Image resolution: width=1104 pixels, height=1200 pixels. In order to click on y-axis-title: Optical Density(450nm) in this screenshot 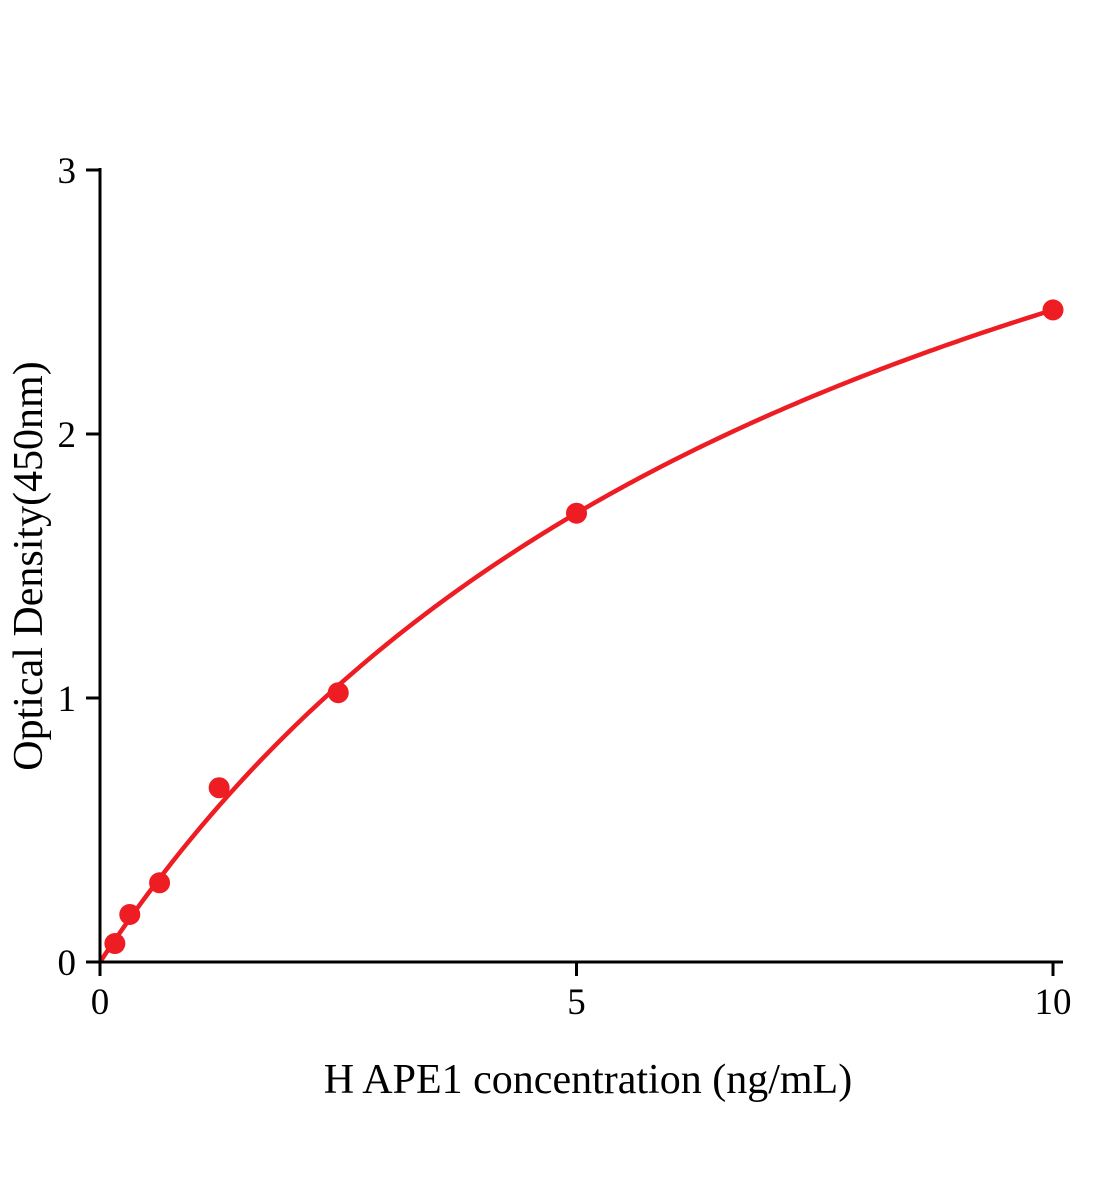, I will do `click(29, 565)`.